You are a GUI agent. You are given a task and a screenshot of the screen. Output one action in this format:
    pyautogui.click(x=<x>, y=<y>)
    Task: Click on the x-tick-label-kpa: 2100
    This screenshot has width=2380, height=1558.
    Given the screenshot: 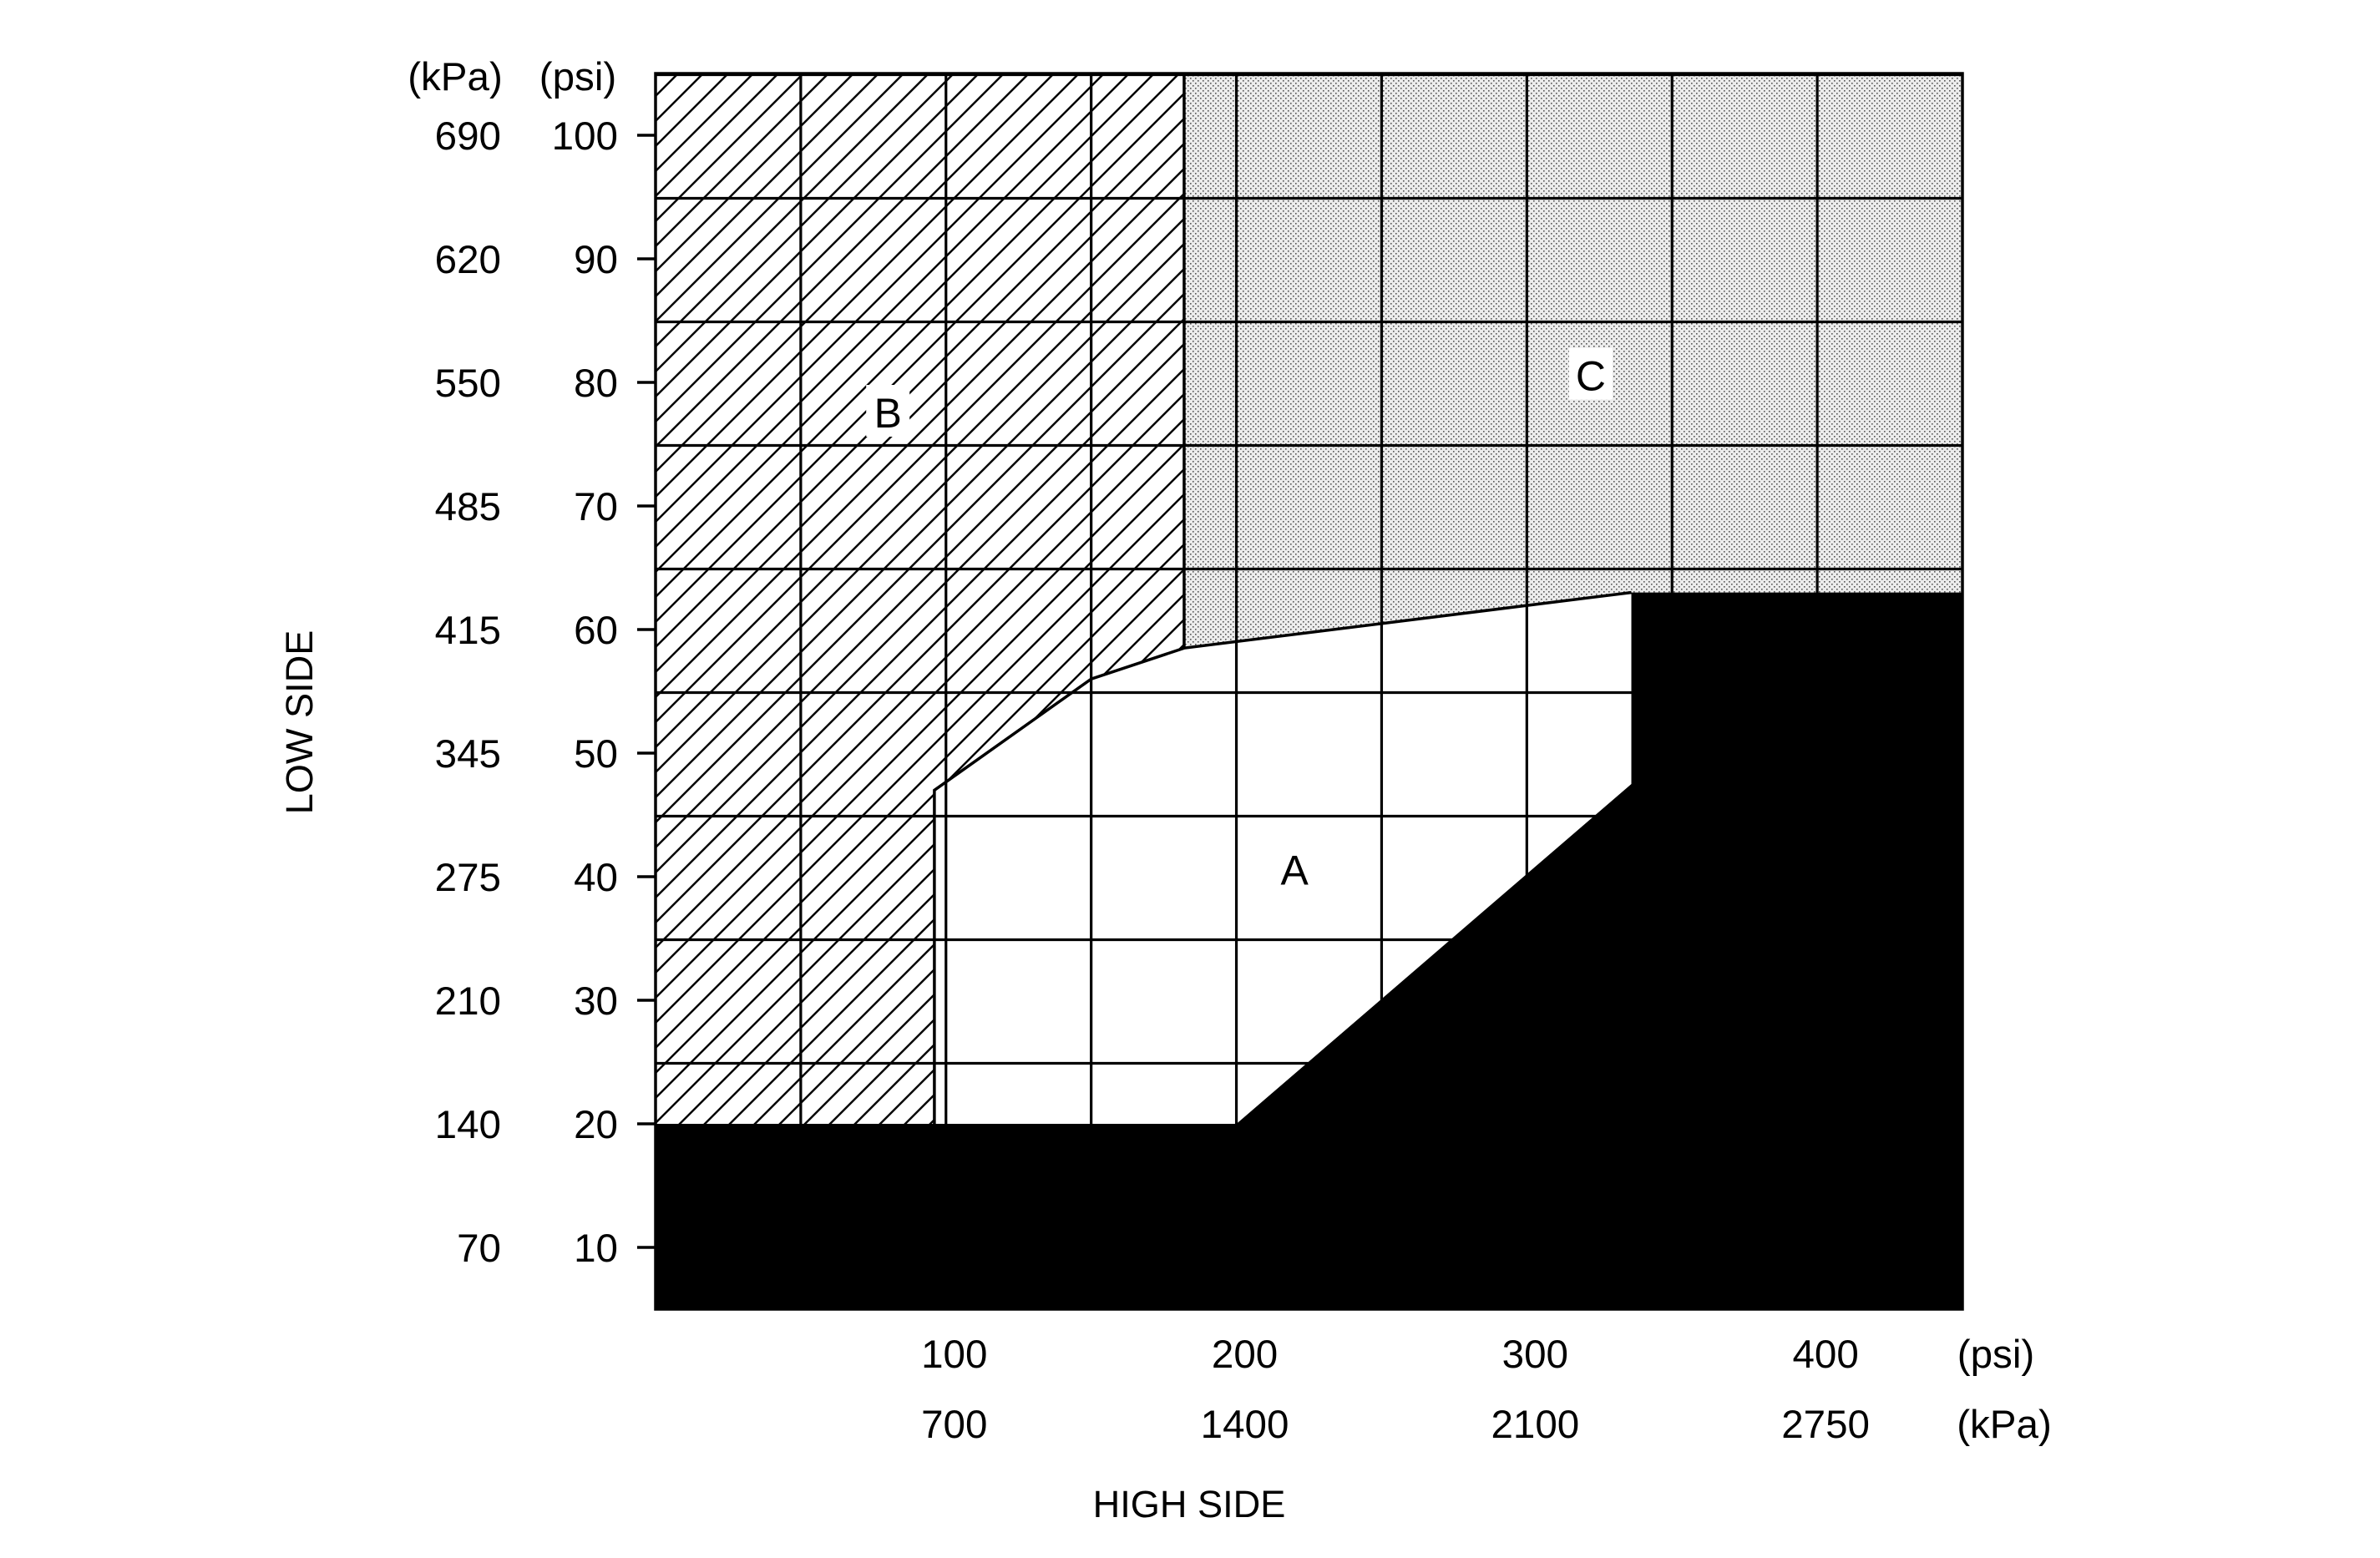 What is the action you would take?
    pyautogui.click(x=1535, y=1425)
    